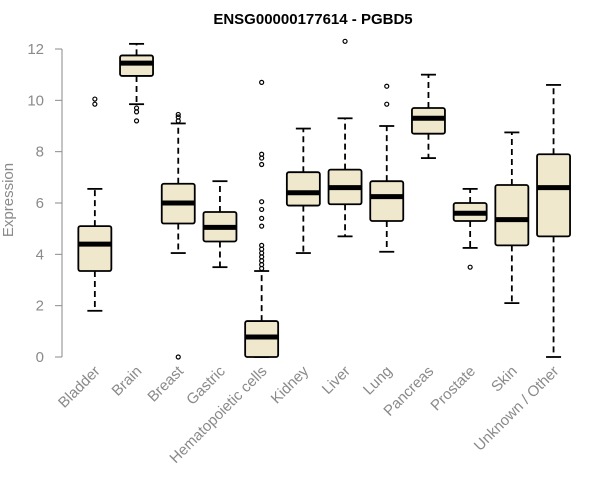 The height and width of the screenshot is (500, 600). What do you see at coordinates (40, 203) in the screenshot?
I see `y-tick-label: 6` at bounding box center [40, 203].